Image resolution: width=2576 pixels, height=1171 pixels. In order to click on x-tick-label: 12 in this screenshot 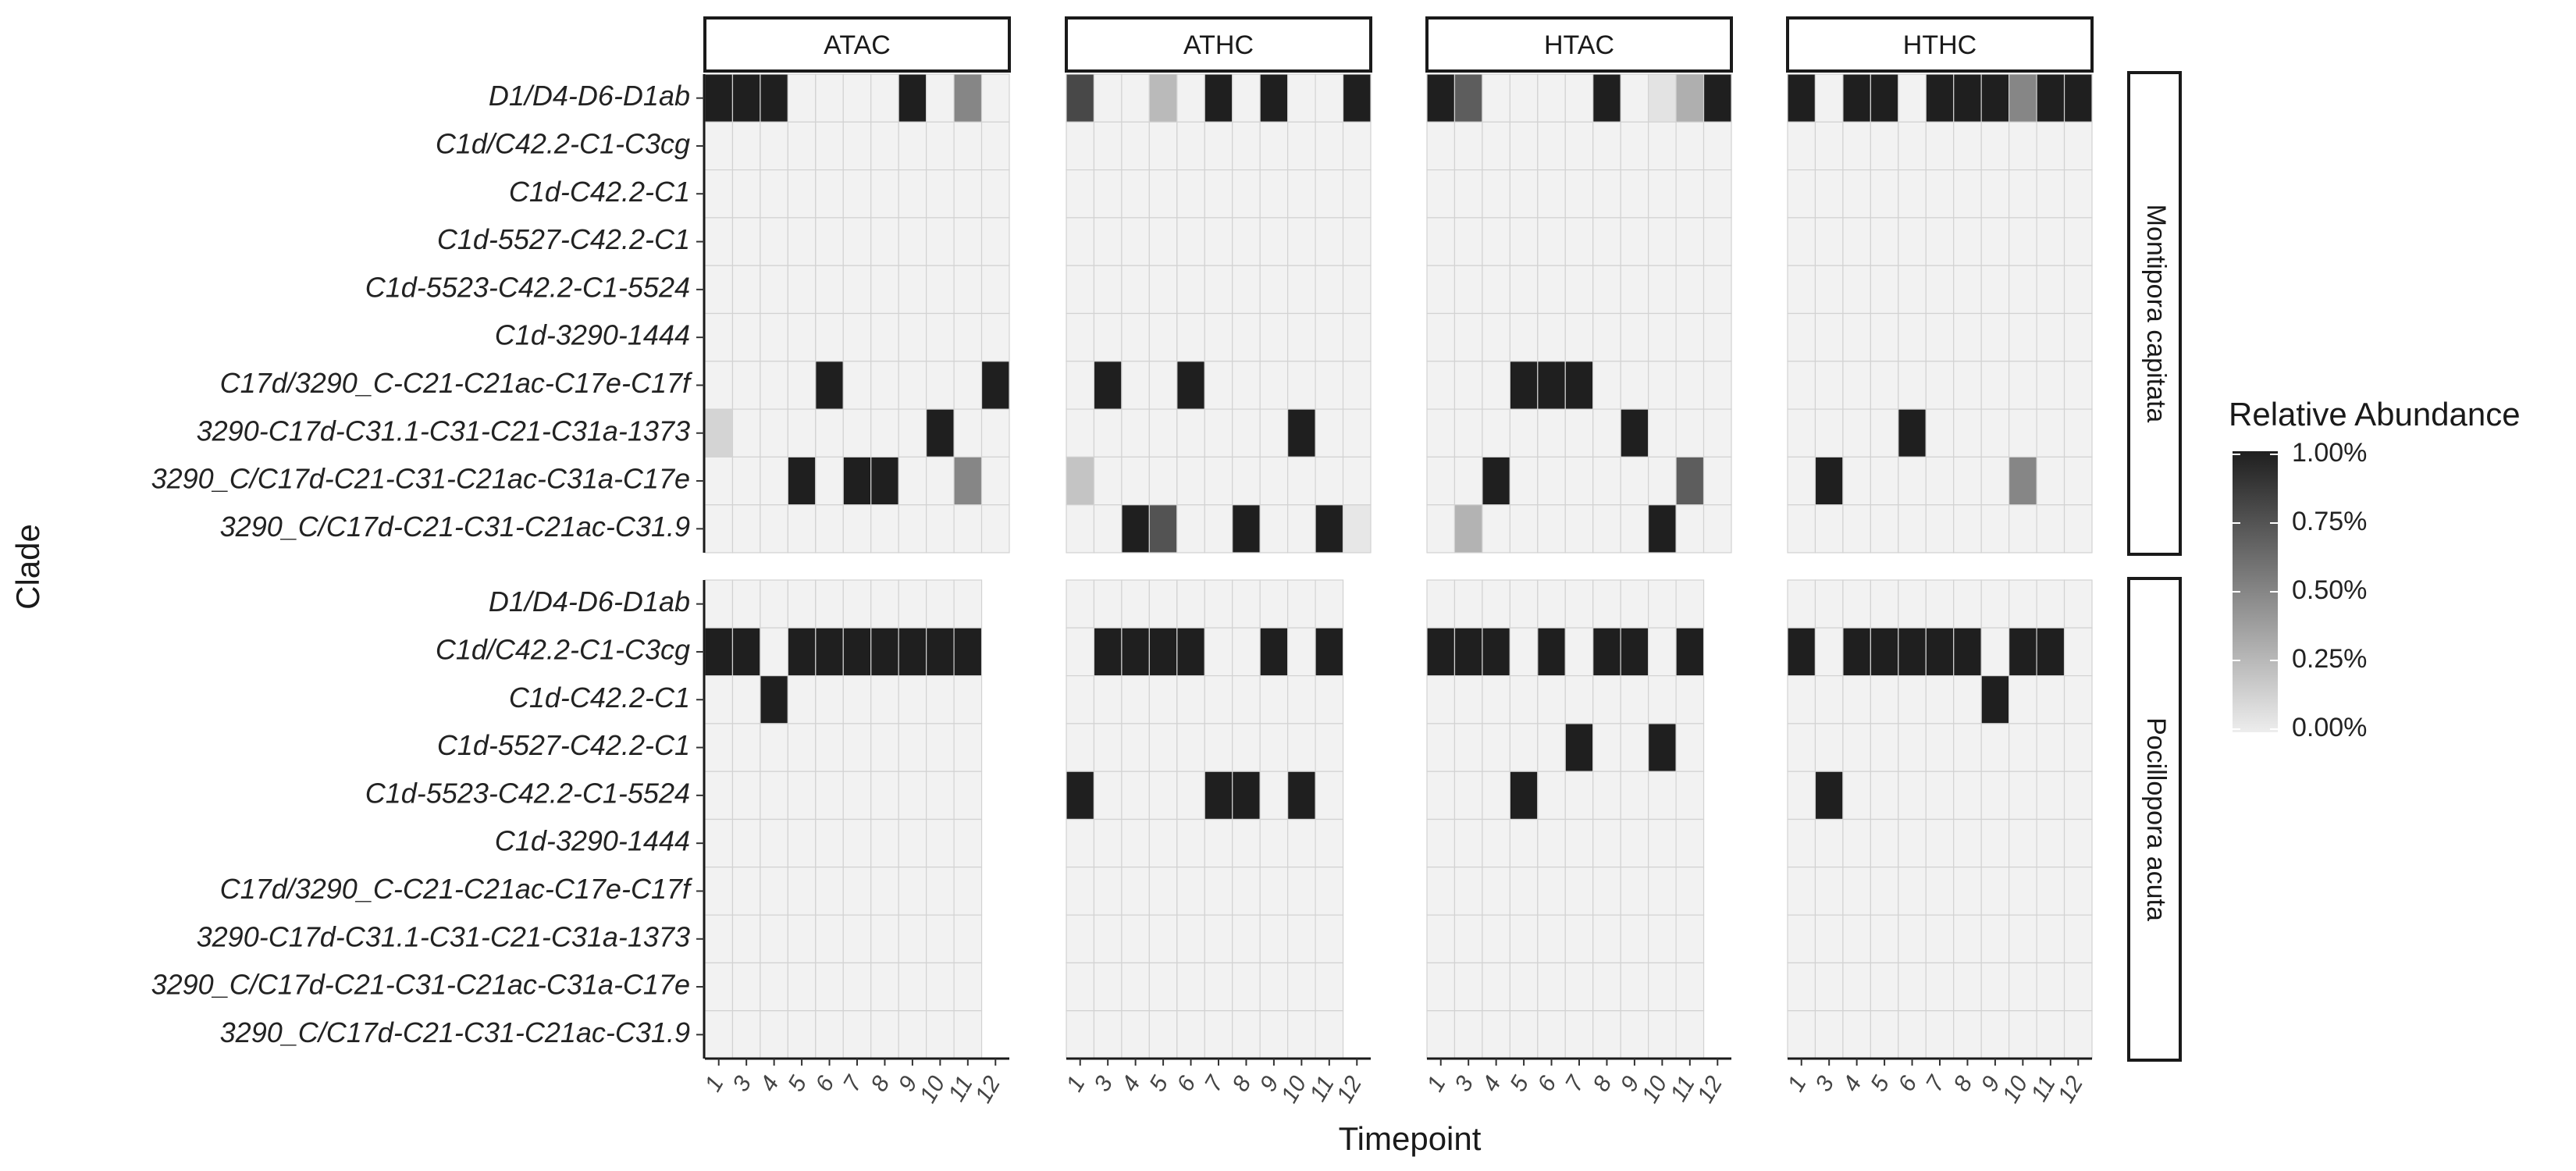, I will do `click(1709, 1090)`.